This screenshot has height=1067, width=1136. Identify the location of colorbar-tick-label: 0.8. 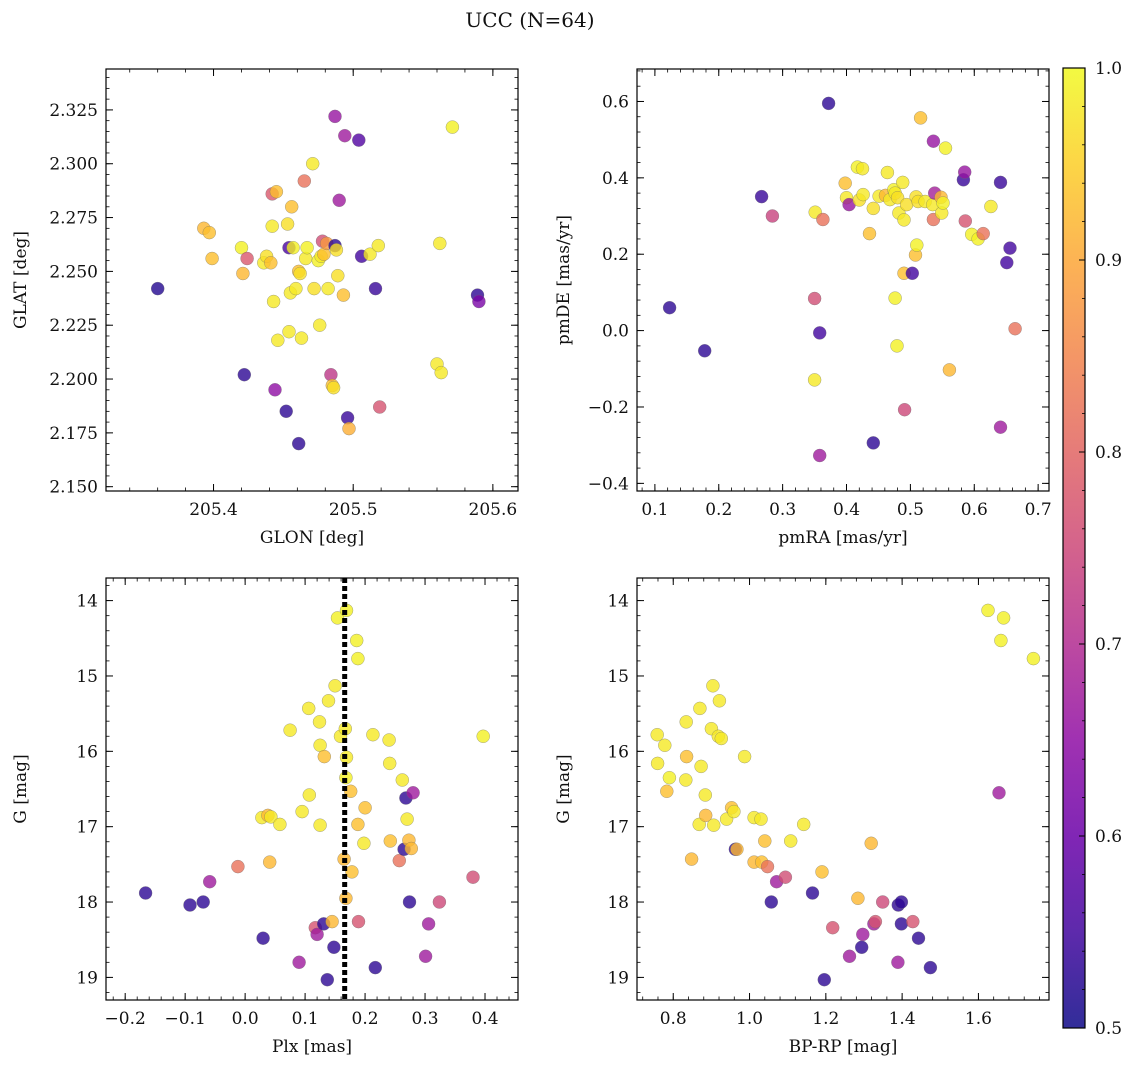
(1108, 453).